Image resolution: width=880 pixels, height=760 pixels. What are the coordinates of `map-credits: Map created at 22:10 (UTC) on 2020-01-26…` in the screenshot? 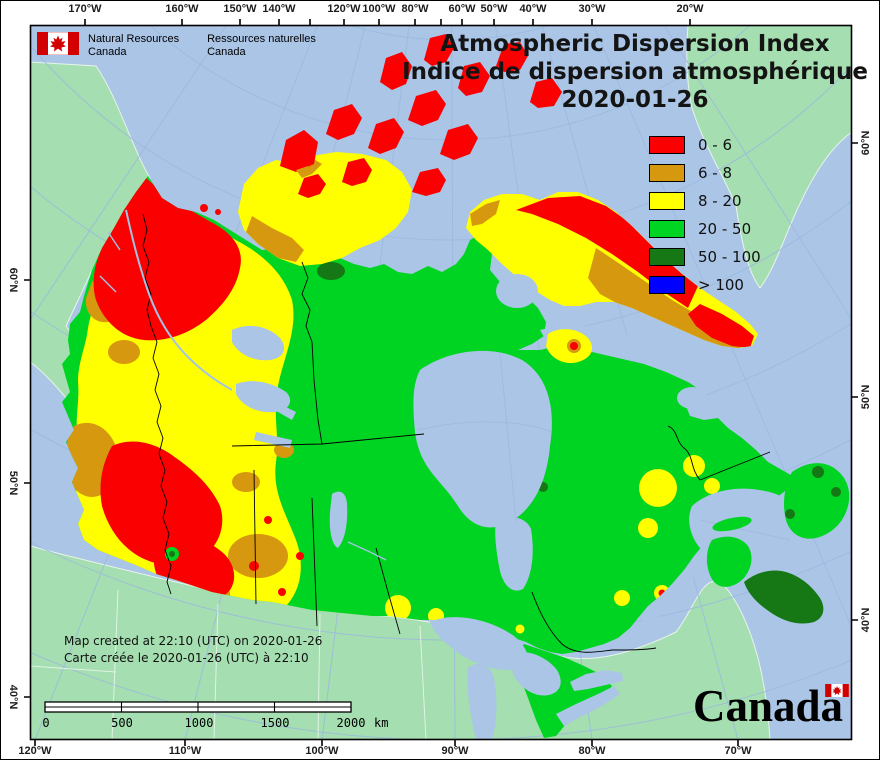 It's located at (193, 650).